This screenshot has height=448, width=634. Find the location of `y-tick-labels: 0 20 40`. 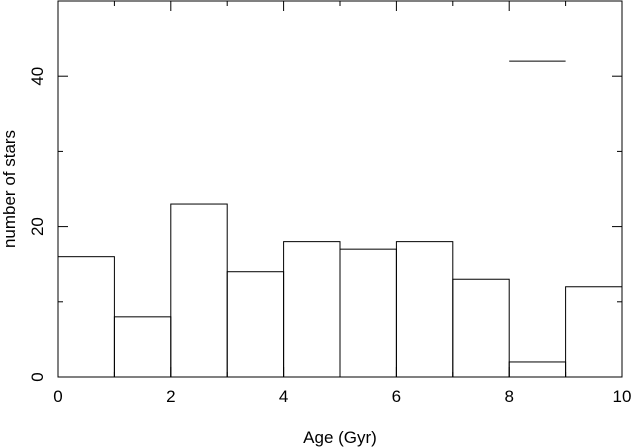

y-tick-labels: 0 20 40 is located at coordinates (37, 224).